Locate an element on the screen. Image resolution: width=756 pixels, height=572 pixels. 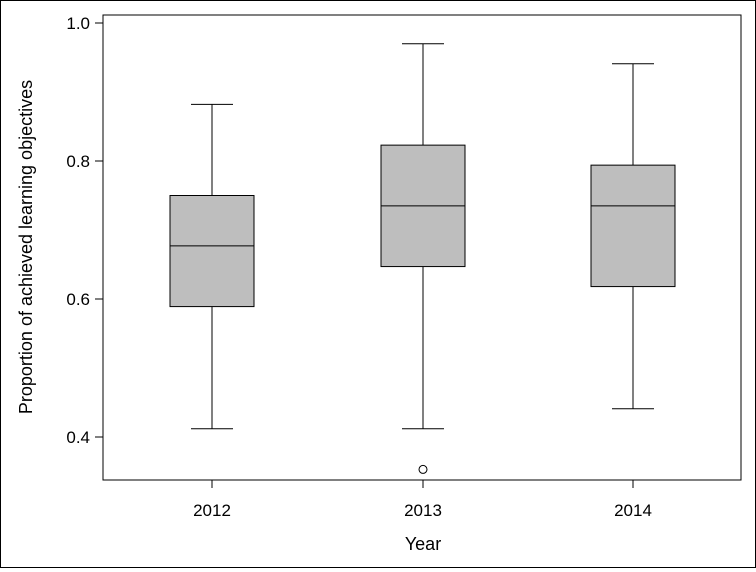
box-2013 is located at coordinates (423, 258).